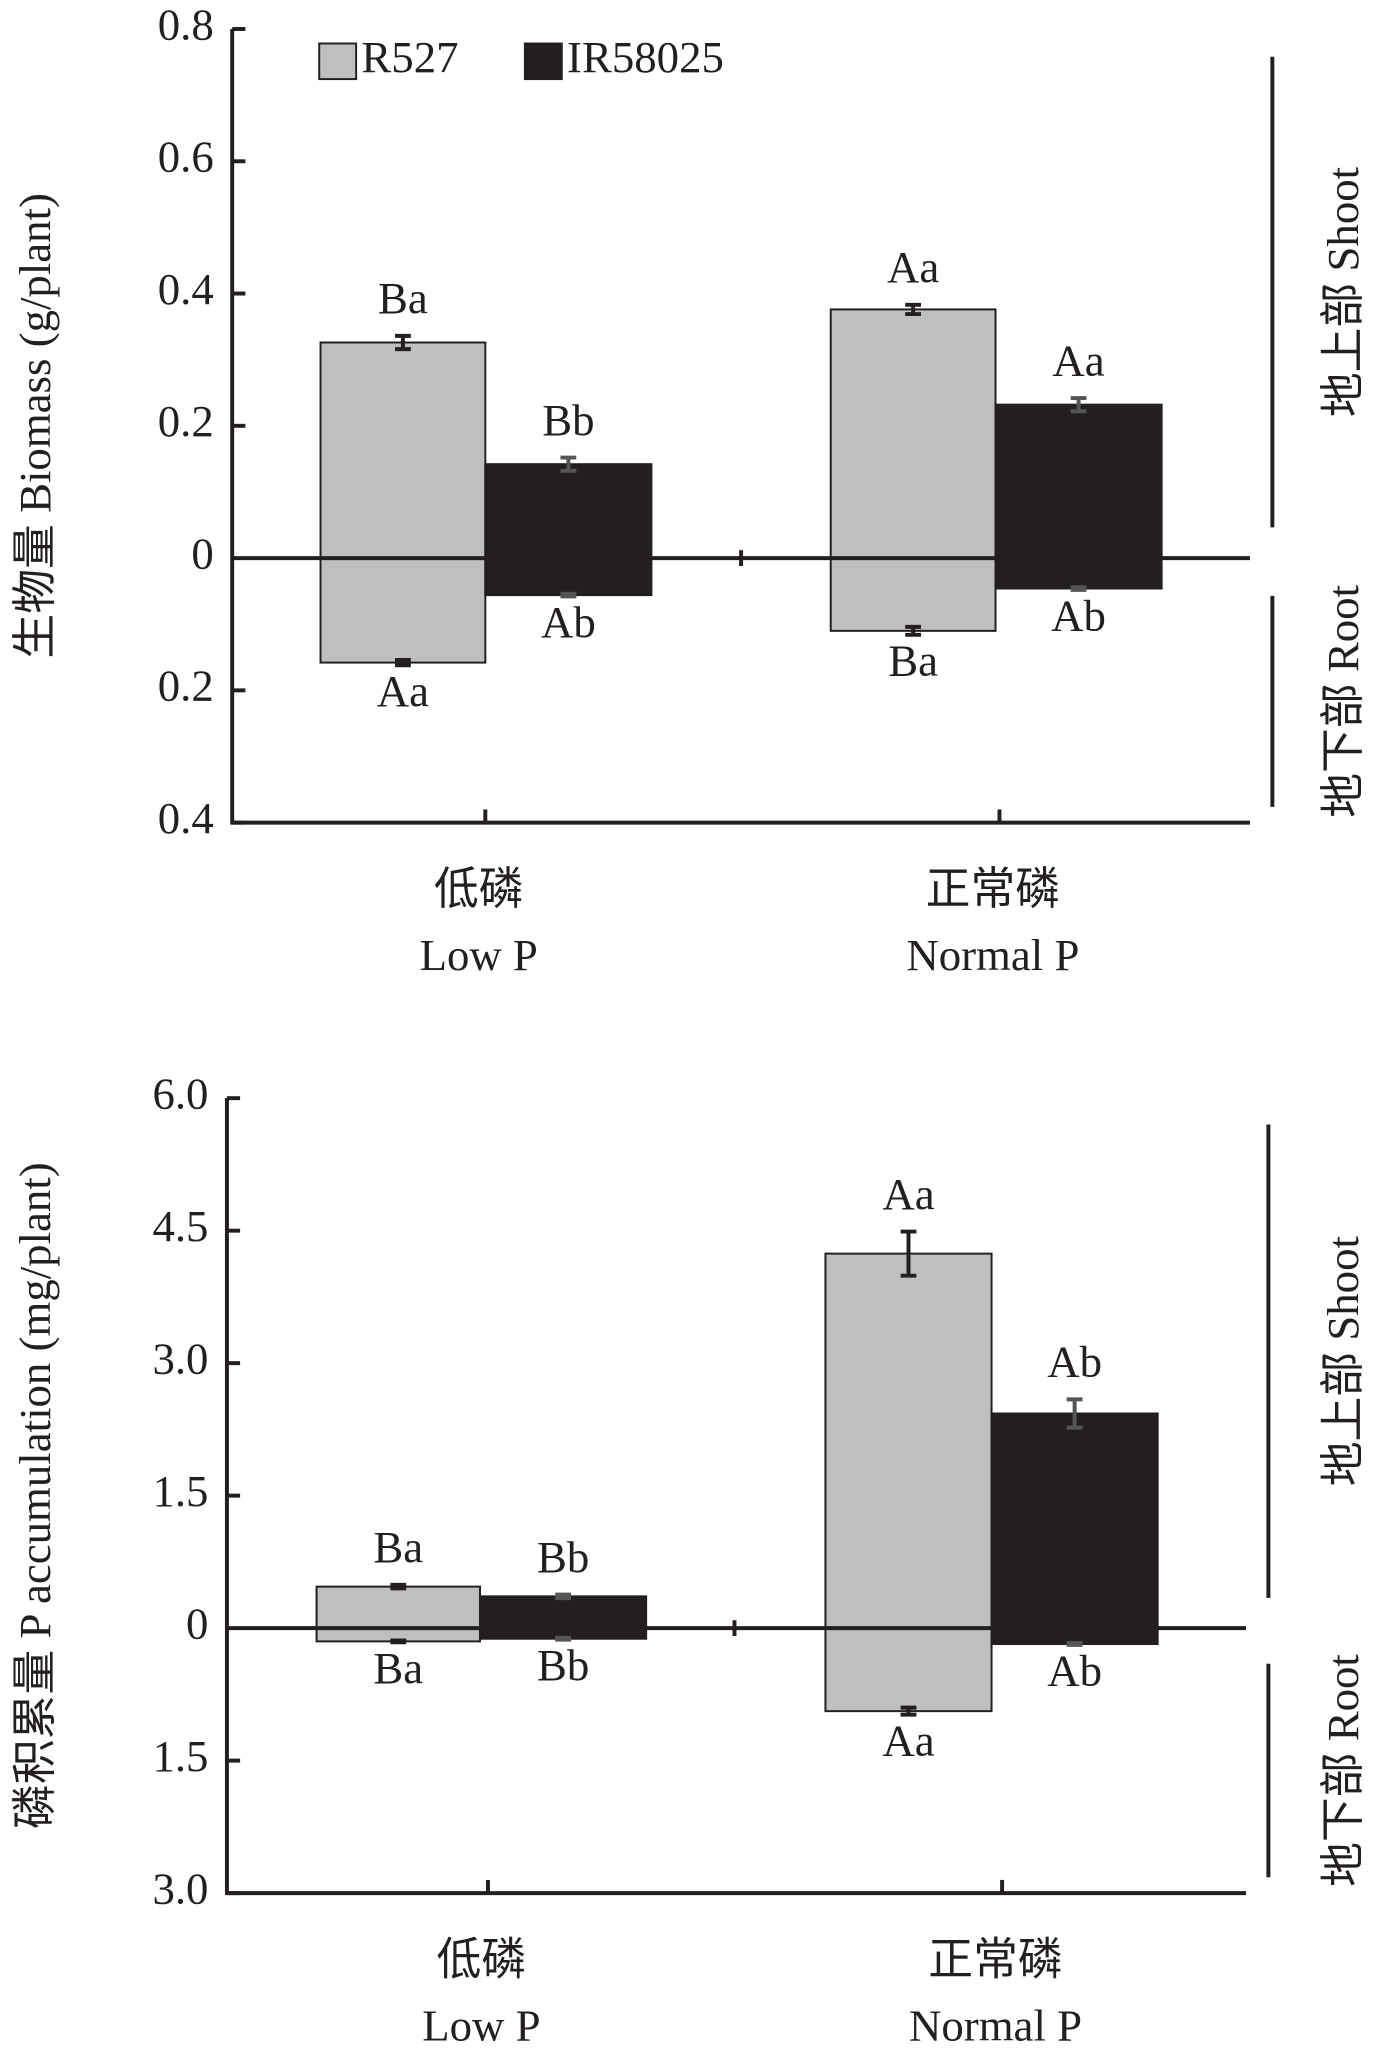 Image resolution: width=1378 pixels, height=2050 pixels. Describe the element at coordinates (180, 1093) in the screenshot. I see `y-tick-label: 6.0` at that location.